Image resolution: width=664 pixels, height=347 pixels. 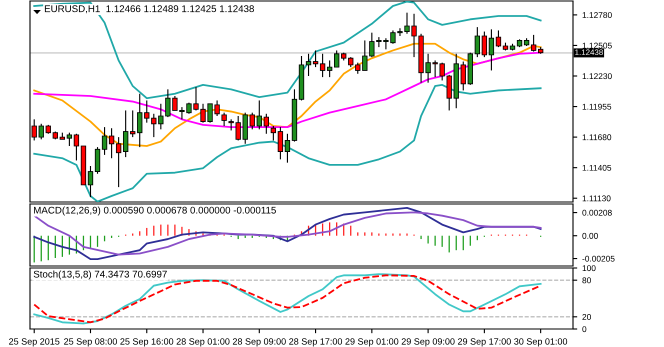 I want to click on x-tick-label: 29 Sep 09:00, so click(x=428, y=342).